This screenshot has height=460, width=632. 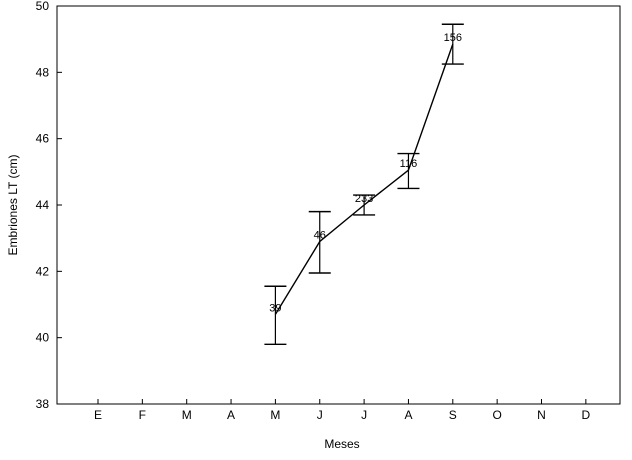 What do you see at coordinates (320, 235) in the screenshot?
I see `data-label: 46` at bounding box center [320, 235].